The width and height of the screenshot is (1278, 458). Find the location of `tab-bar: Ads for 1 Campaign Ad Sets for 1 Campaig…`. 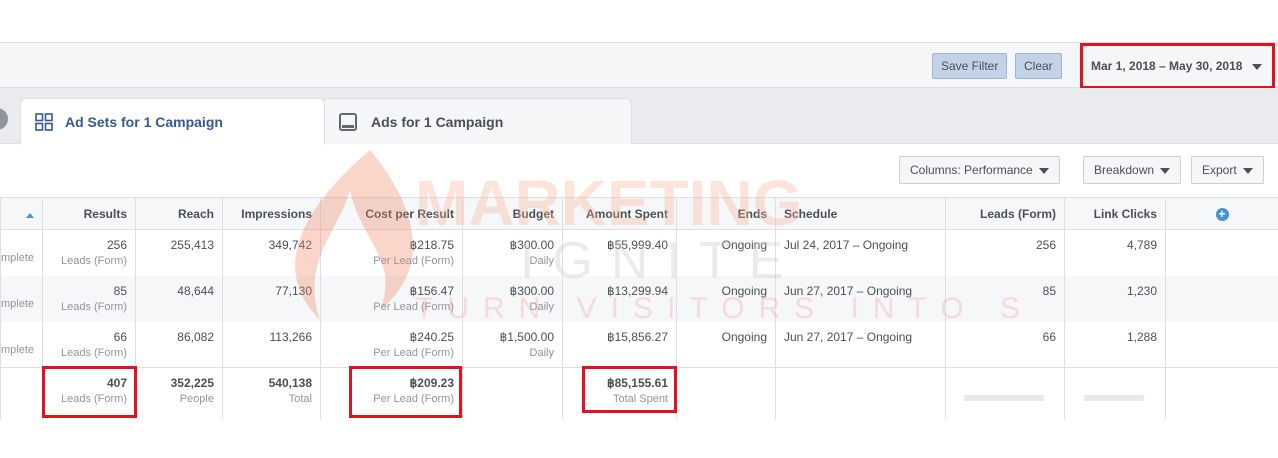

tab-bar: Ads for 1 Campaign Ad Sets for 1 Campaig… is located at coordinates (639, 116).